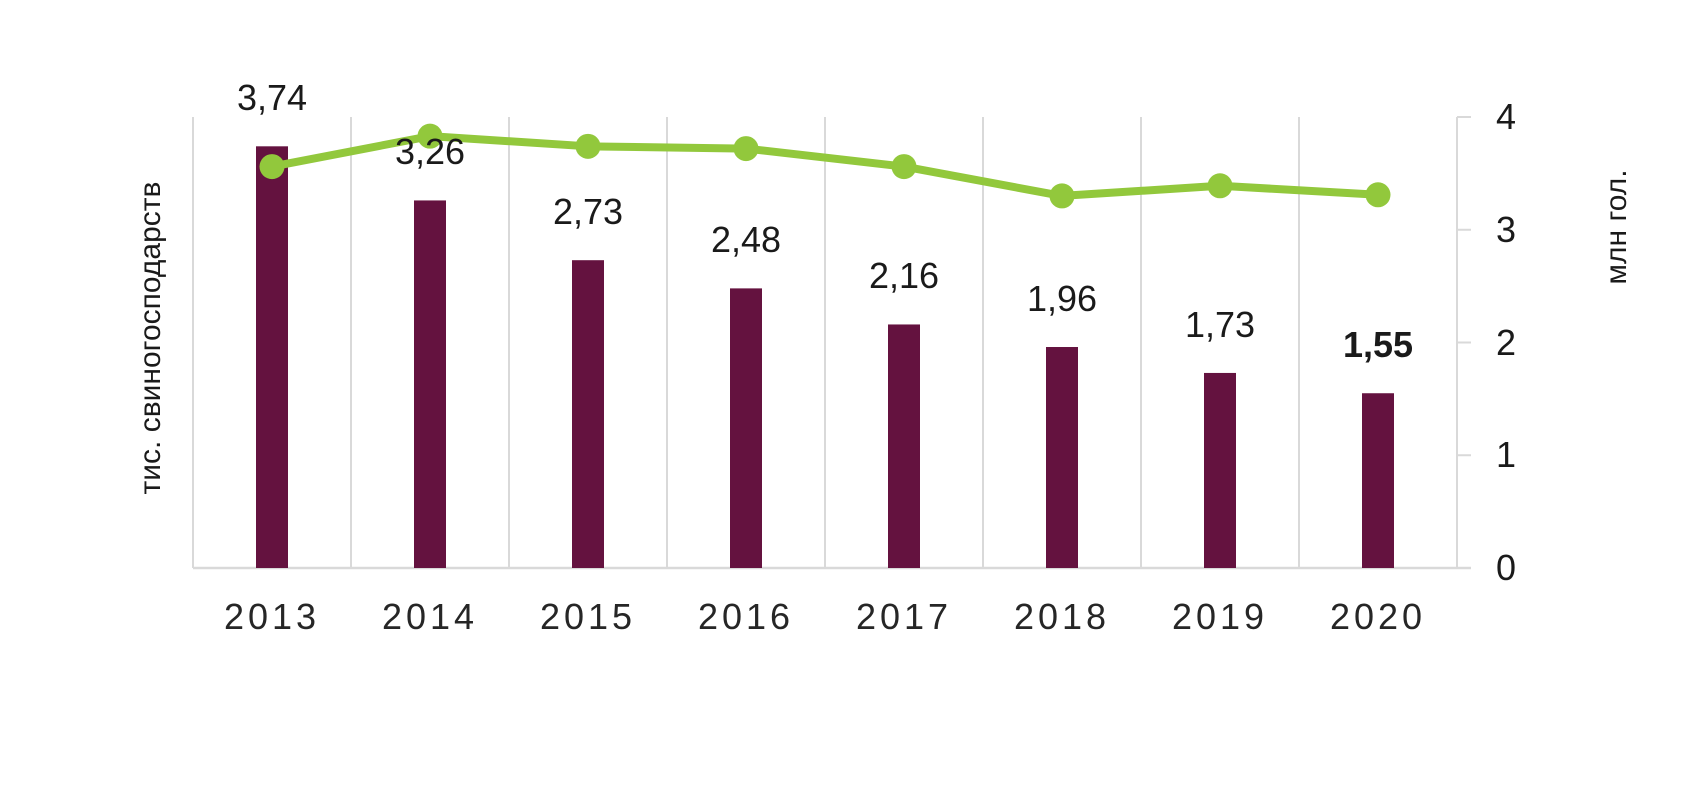 The image size is (1692, 801). Describe the element at coordinates (272, 357) in the screenshot. I see `bar-2013` at that location.